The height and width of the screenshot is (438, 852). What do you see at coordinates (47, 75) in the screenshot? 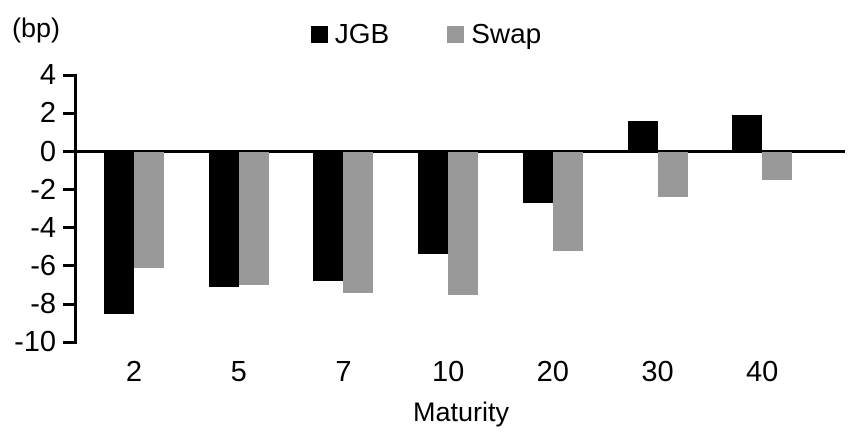
I see `y-axis-tick-label: 4` at bounding box center [47, 75].